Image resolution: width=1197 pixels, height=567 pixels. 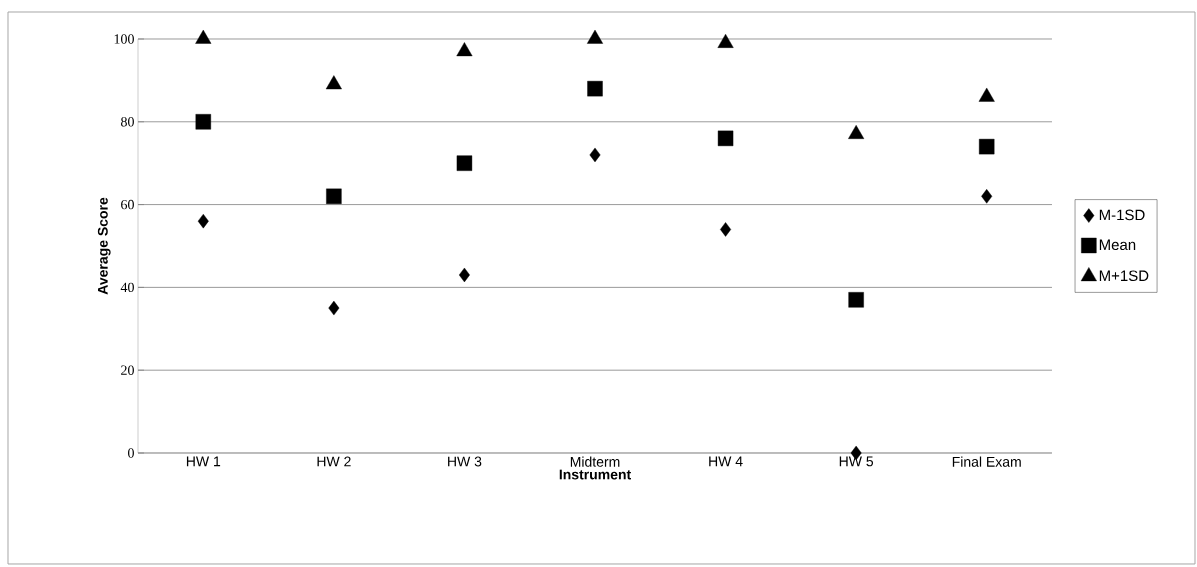 I want to click on y-tick-label: 20, so click(x=127, y=370).